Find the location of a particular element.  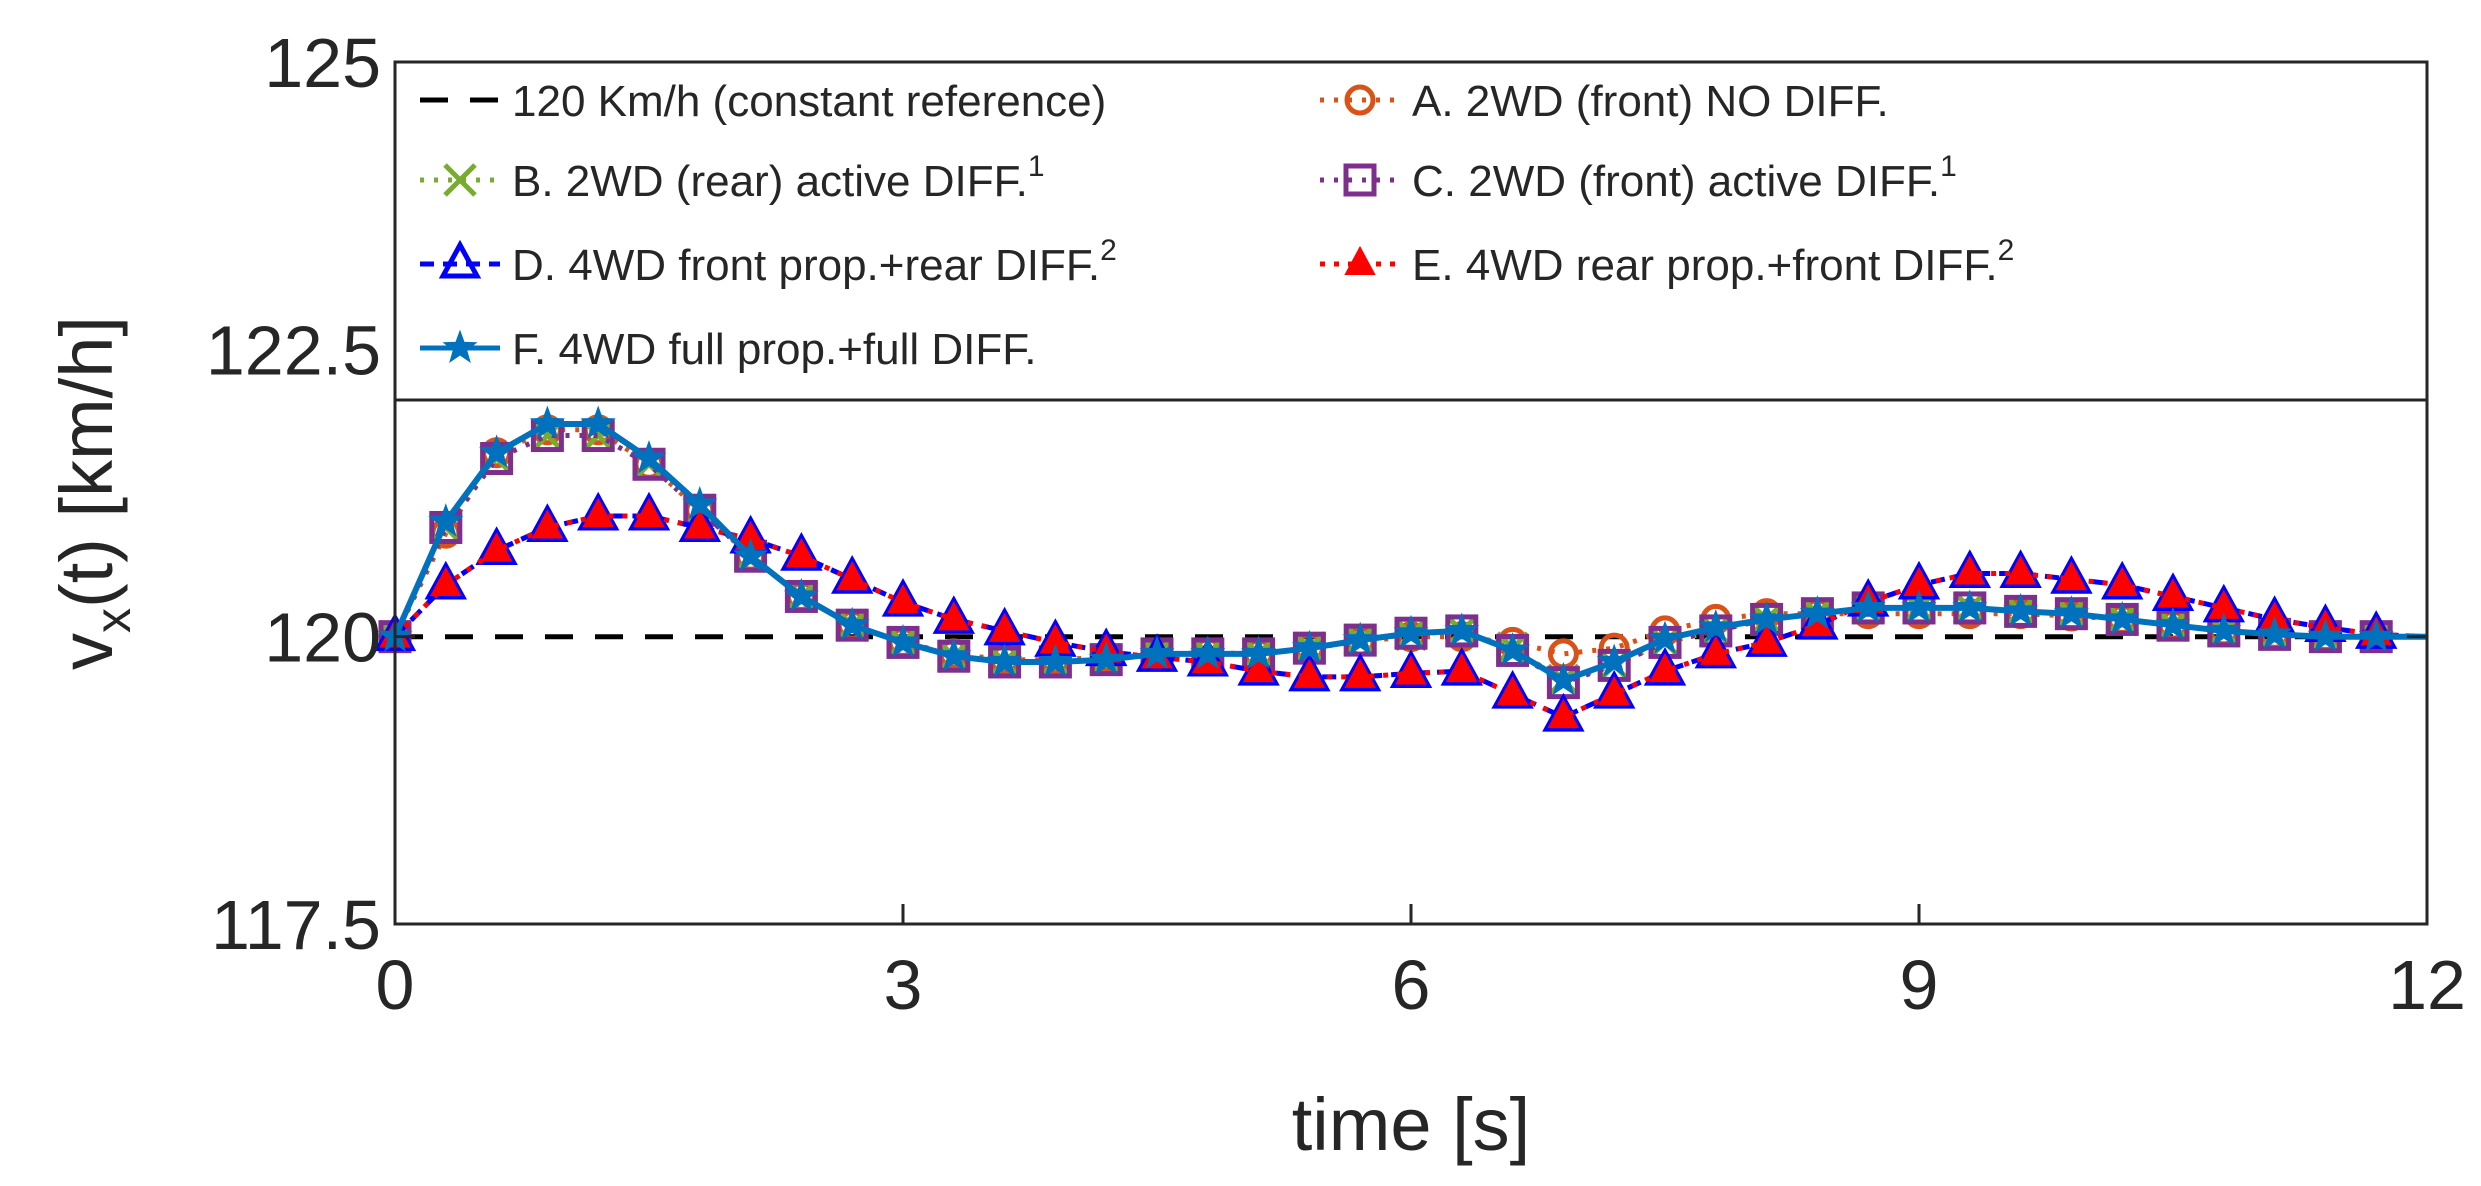

x-tick-label: 9 is located at coordinates (1919, 985).